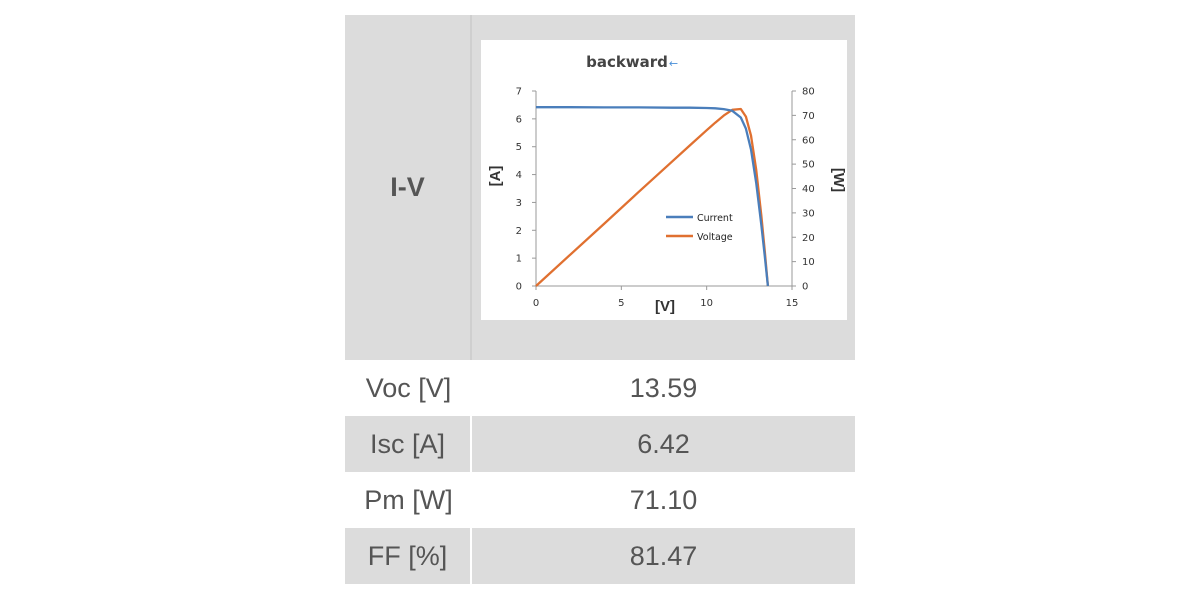  I want to click on ff-label-cell: FF [%], so click(408, 556).